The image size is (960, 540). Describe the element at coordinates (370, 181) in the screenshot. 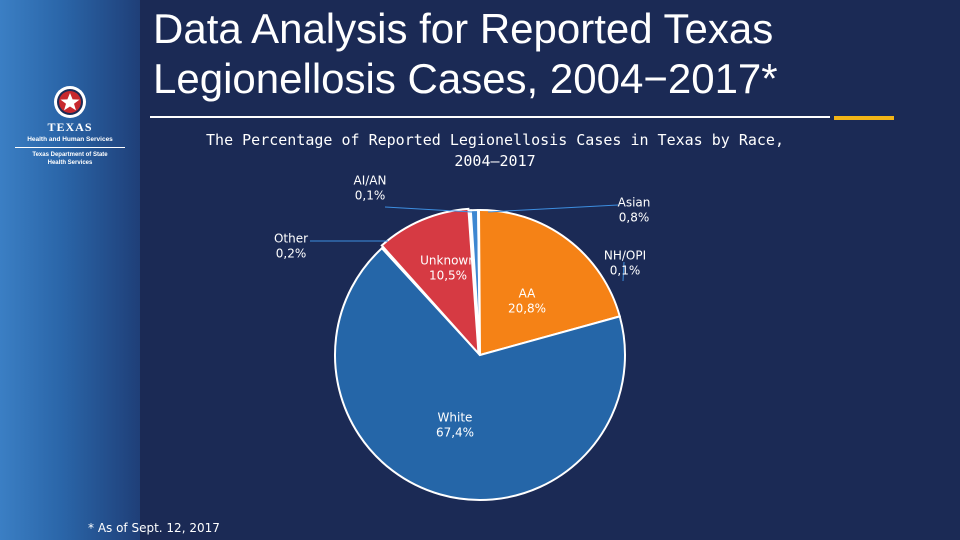

I see `data-label-ai-an-name: AI/AN` at that location.